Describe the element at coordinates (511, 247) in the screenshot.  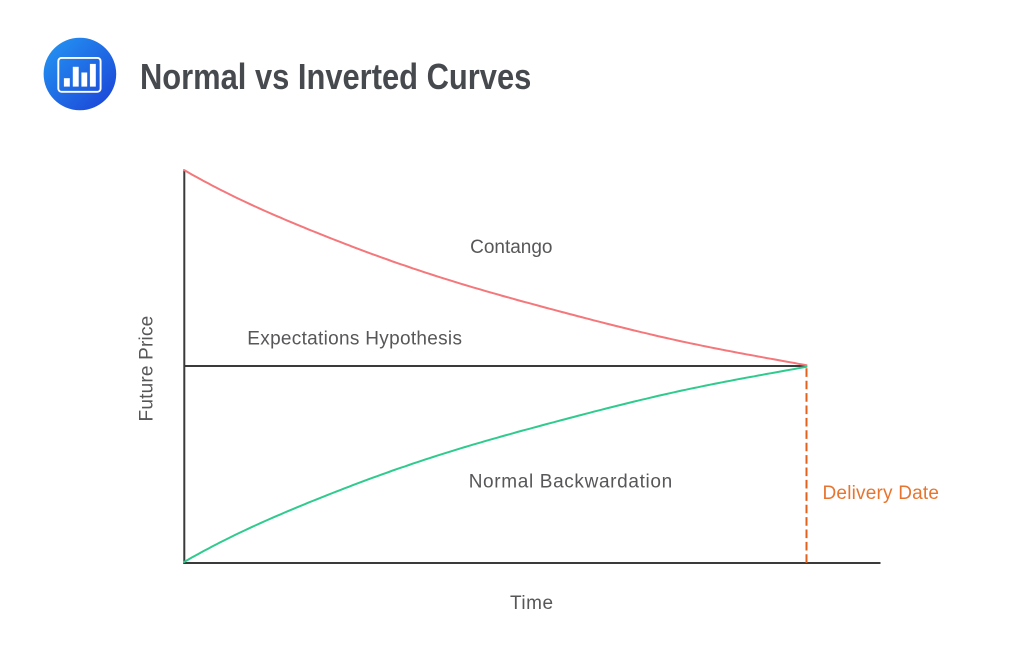
I see `svg-text: Contango` at that location.